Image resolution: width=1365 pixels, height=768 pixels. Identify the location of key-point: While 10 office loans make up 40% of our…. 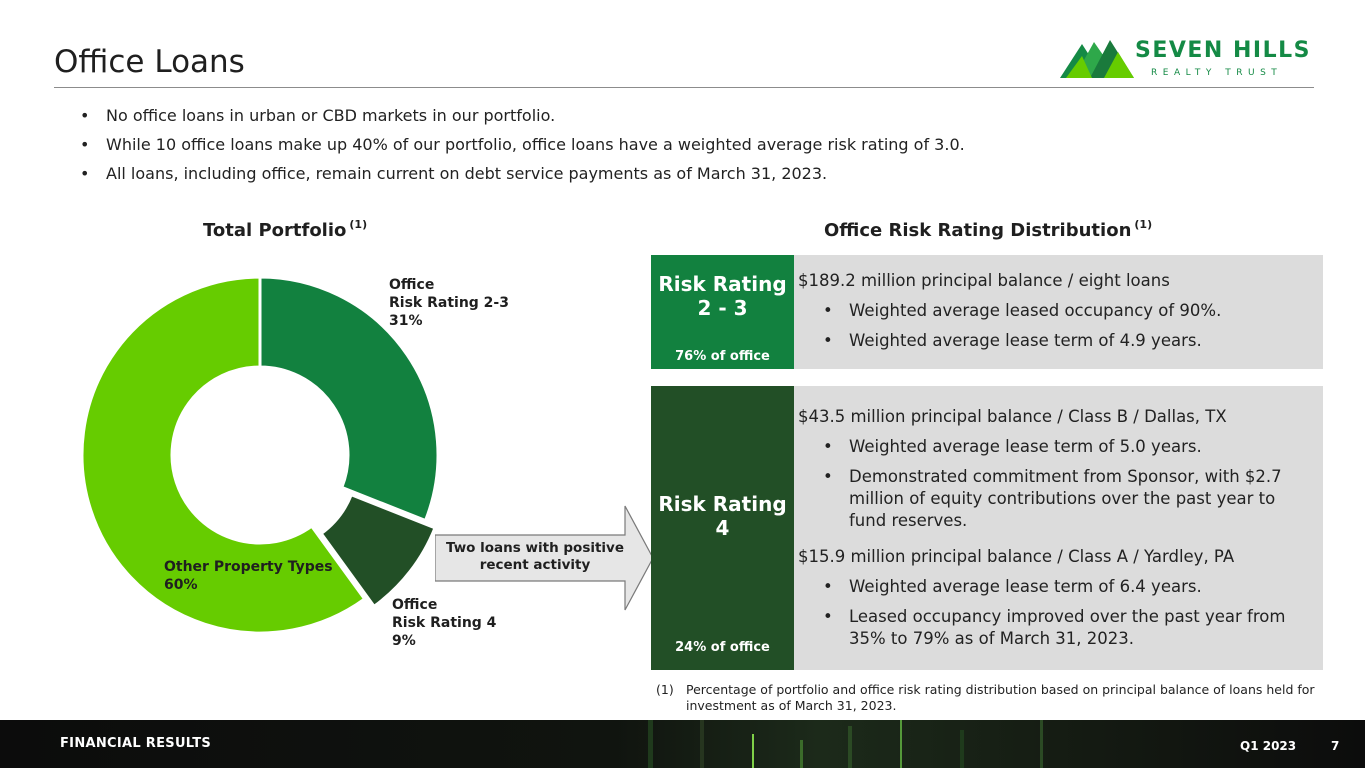
(630, 145).